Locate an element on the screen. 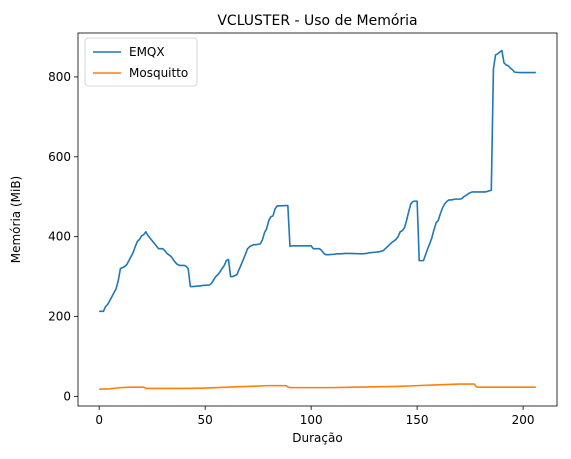  y-axis-label: Memória (MiB) is located at coordinates (16, 220).